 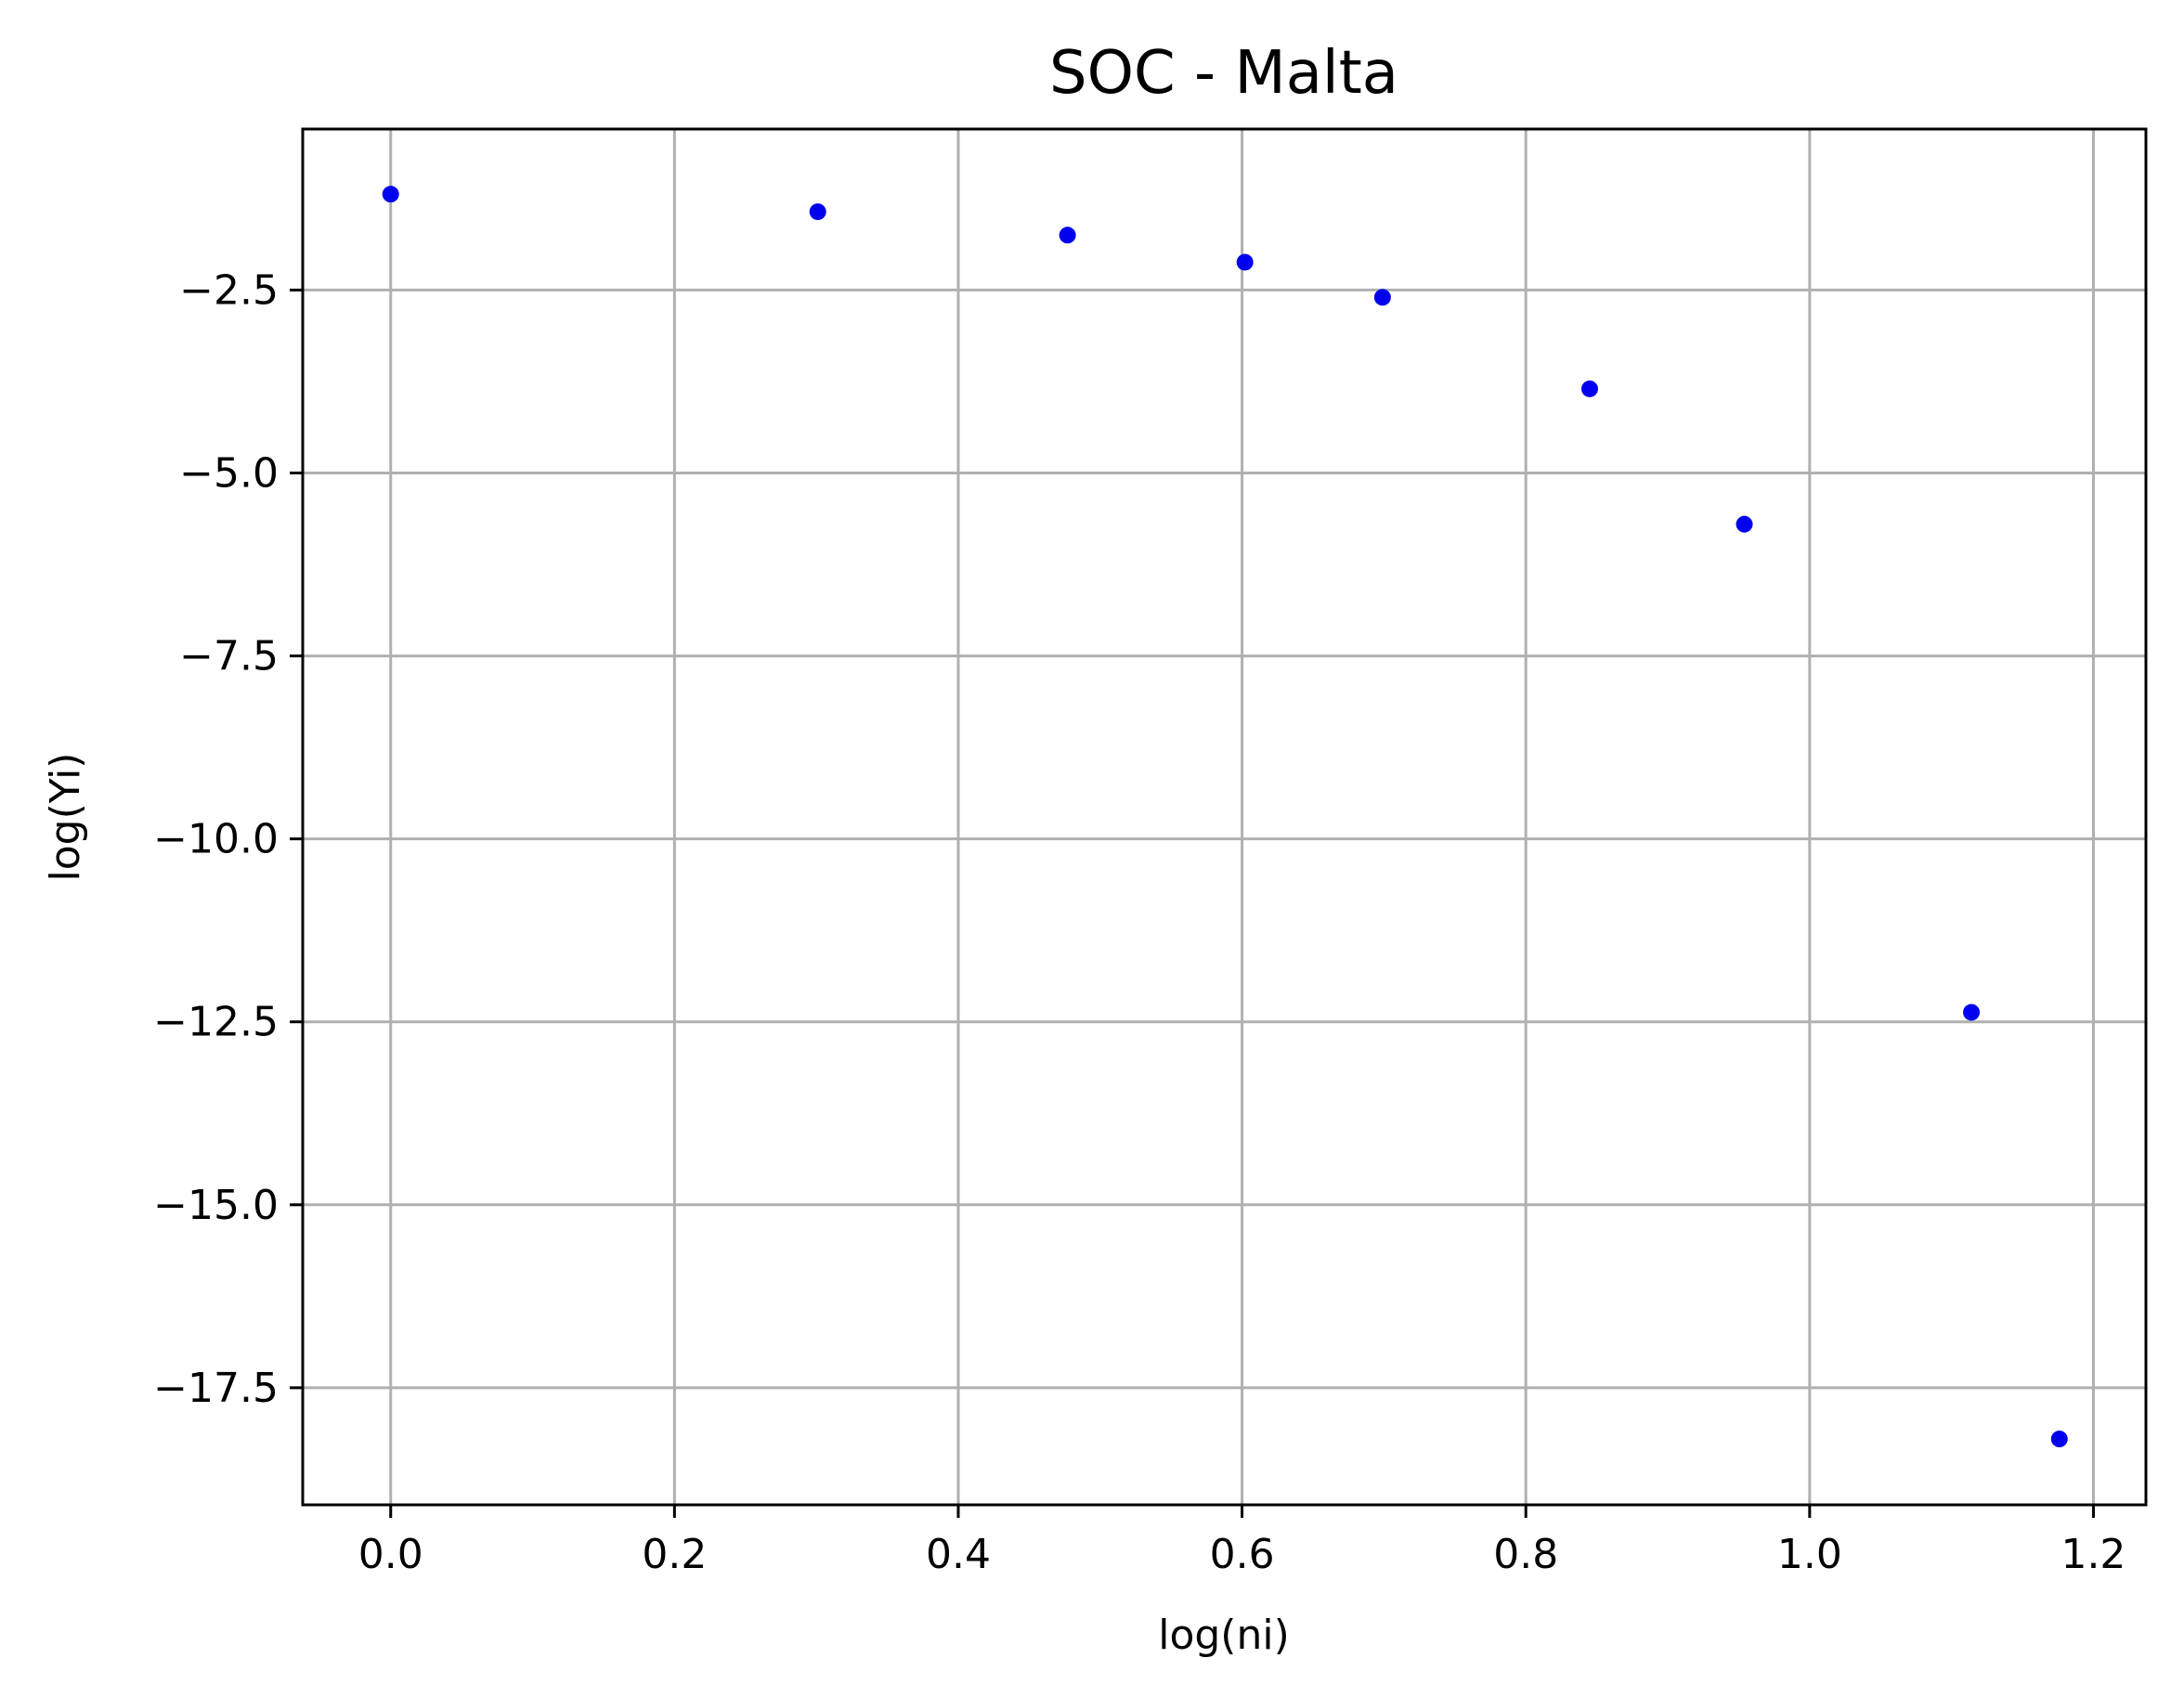 What do you see at coordinates (2093, 1554) in the screenshot?
I see `x-tick-label: 1.2` at bounding box center [2093, 1554].